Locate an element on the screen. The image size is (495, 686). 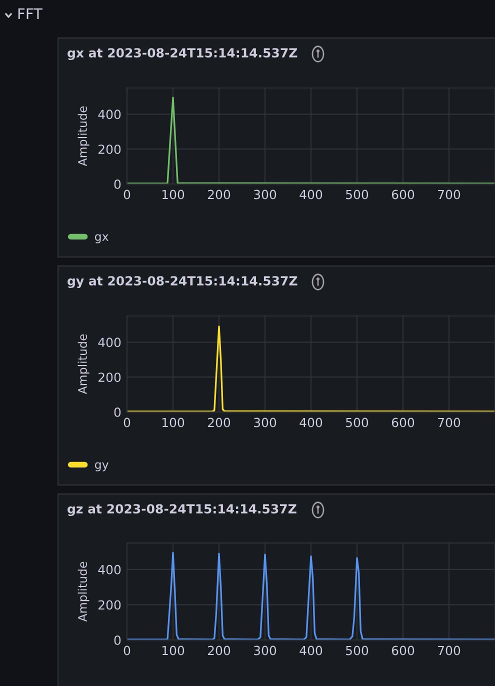
chart-title: gz at 2023-08-24T15:14:14.537Z is located at coordinates (182, 510).